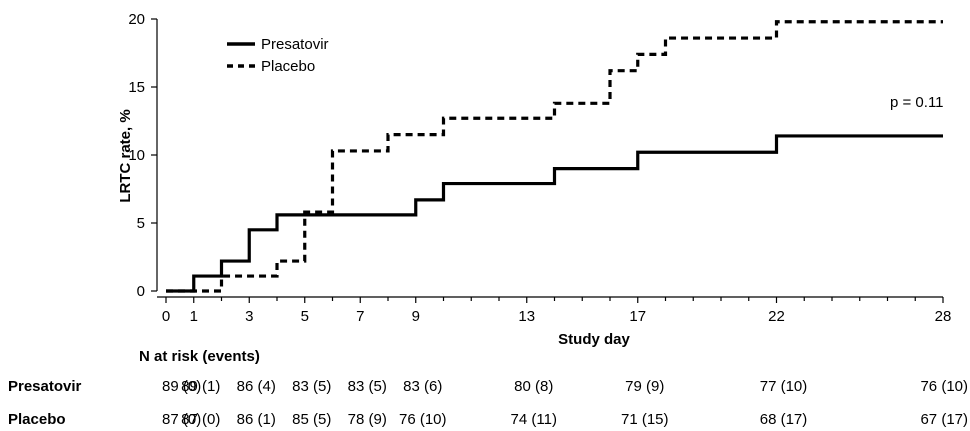  Describe the element at coordinates (534, 419) in the screenshot. I see `risk-cell: 74 (11)` at that location.